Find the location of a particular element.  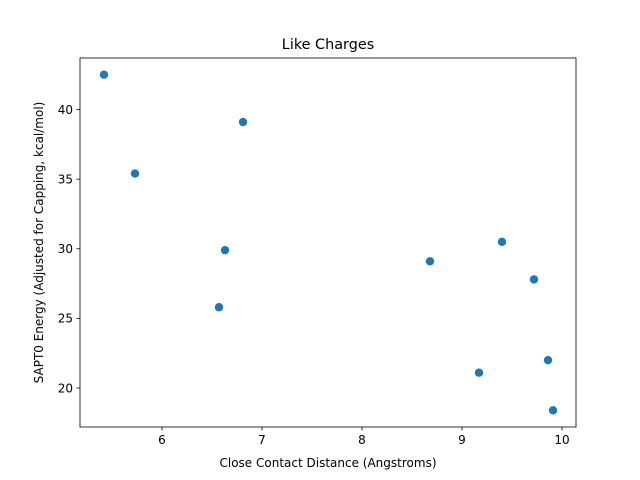

x-tick-label: 8 is located at coordinates (362, 440).